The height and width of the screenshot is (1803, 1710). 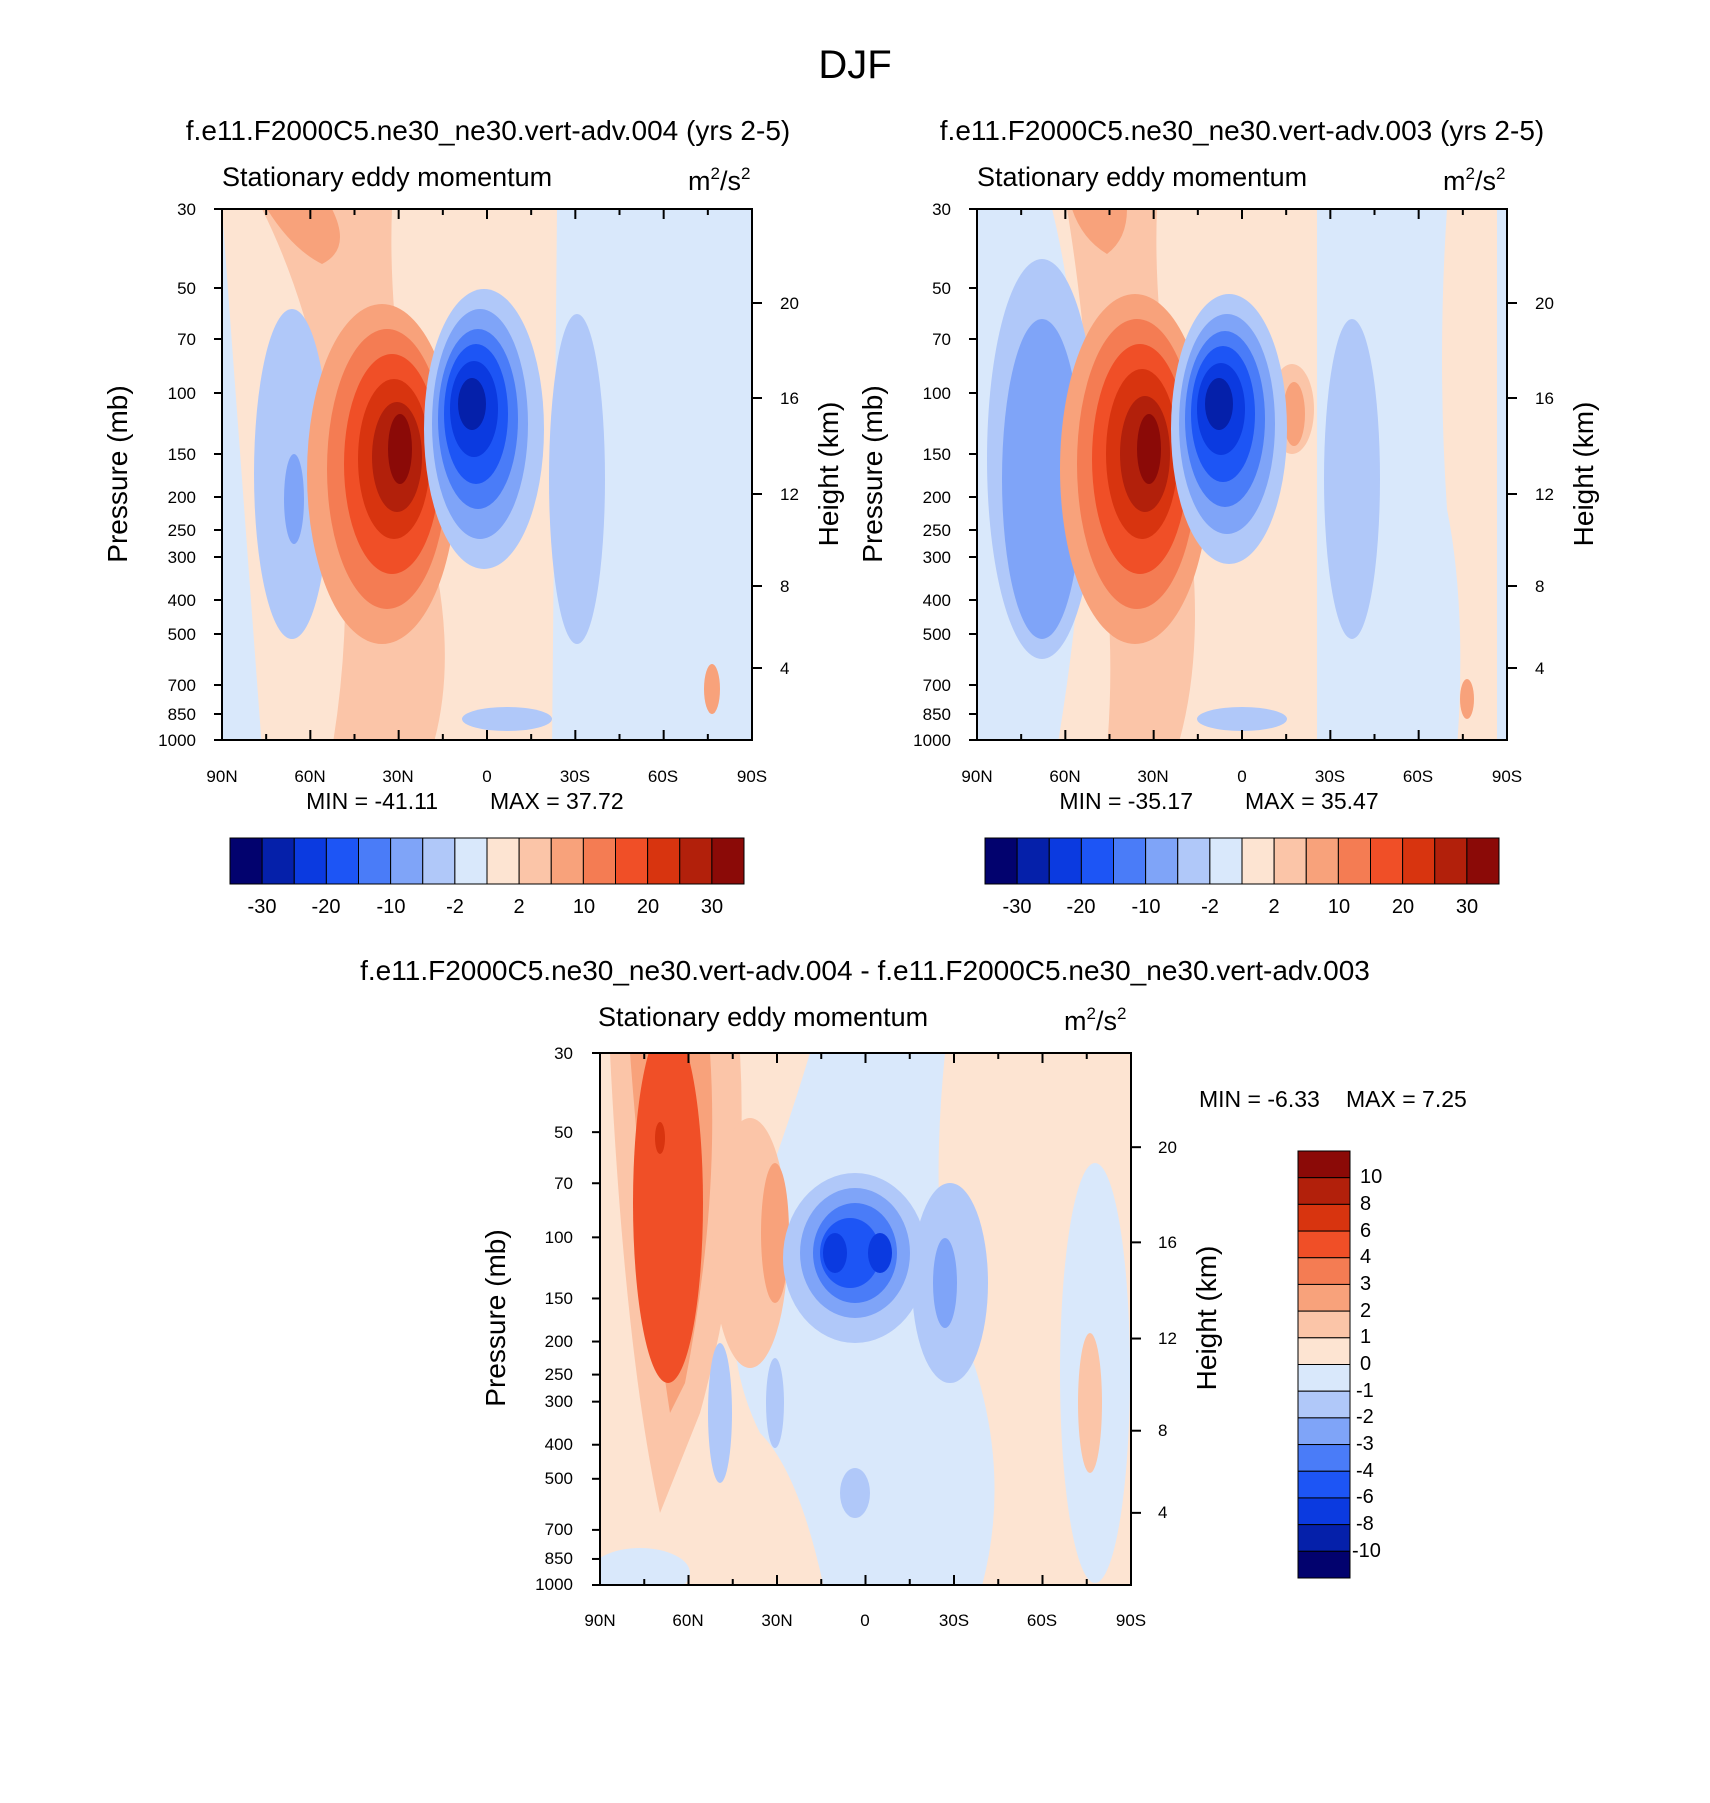 What do you see at coordinates (1544, 398) in the screenshot?
I see `panel-2-height-tick: 16` at bounding box center [1544, 398].